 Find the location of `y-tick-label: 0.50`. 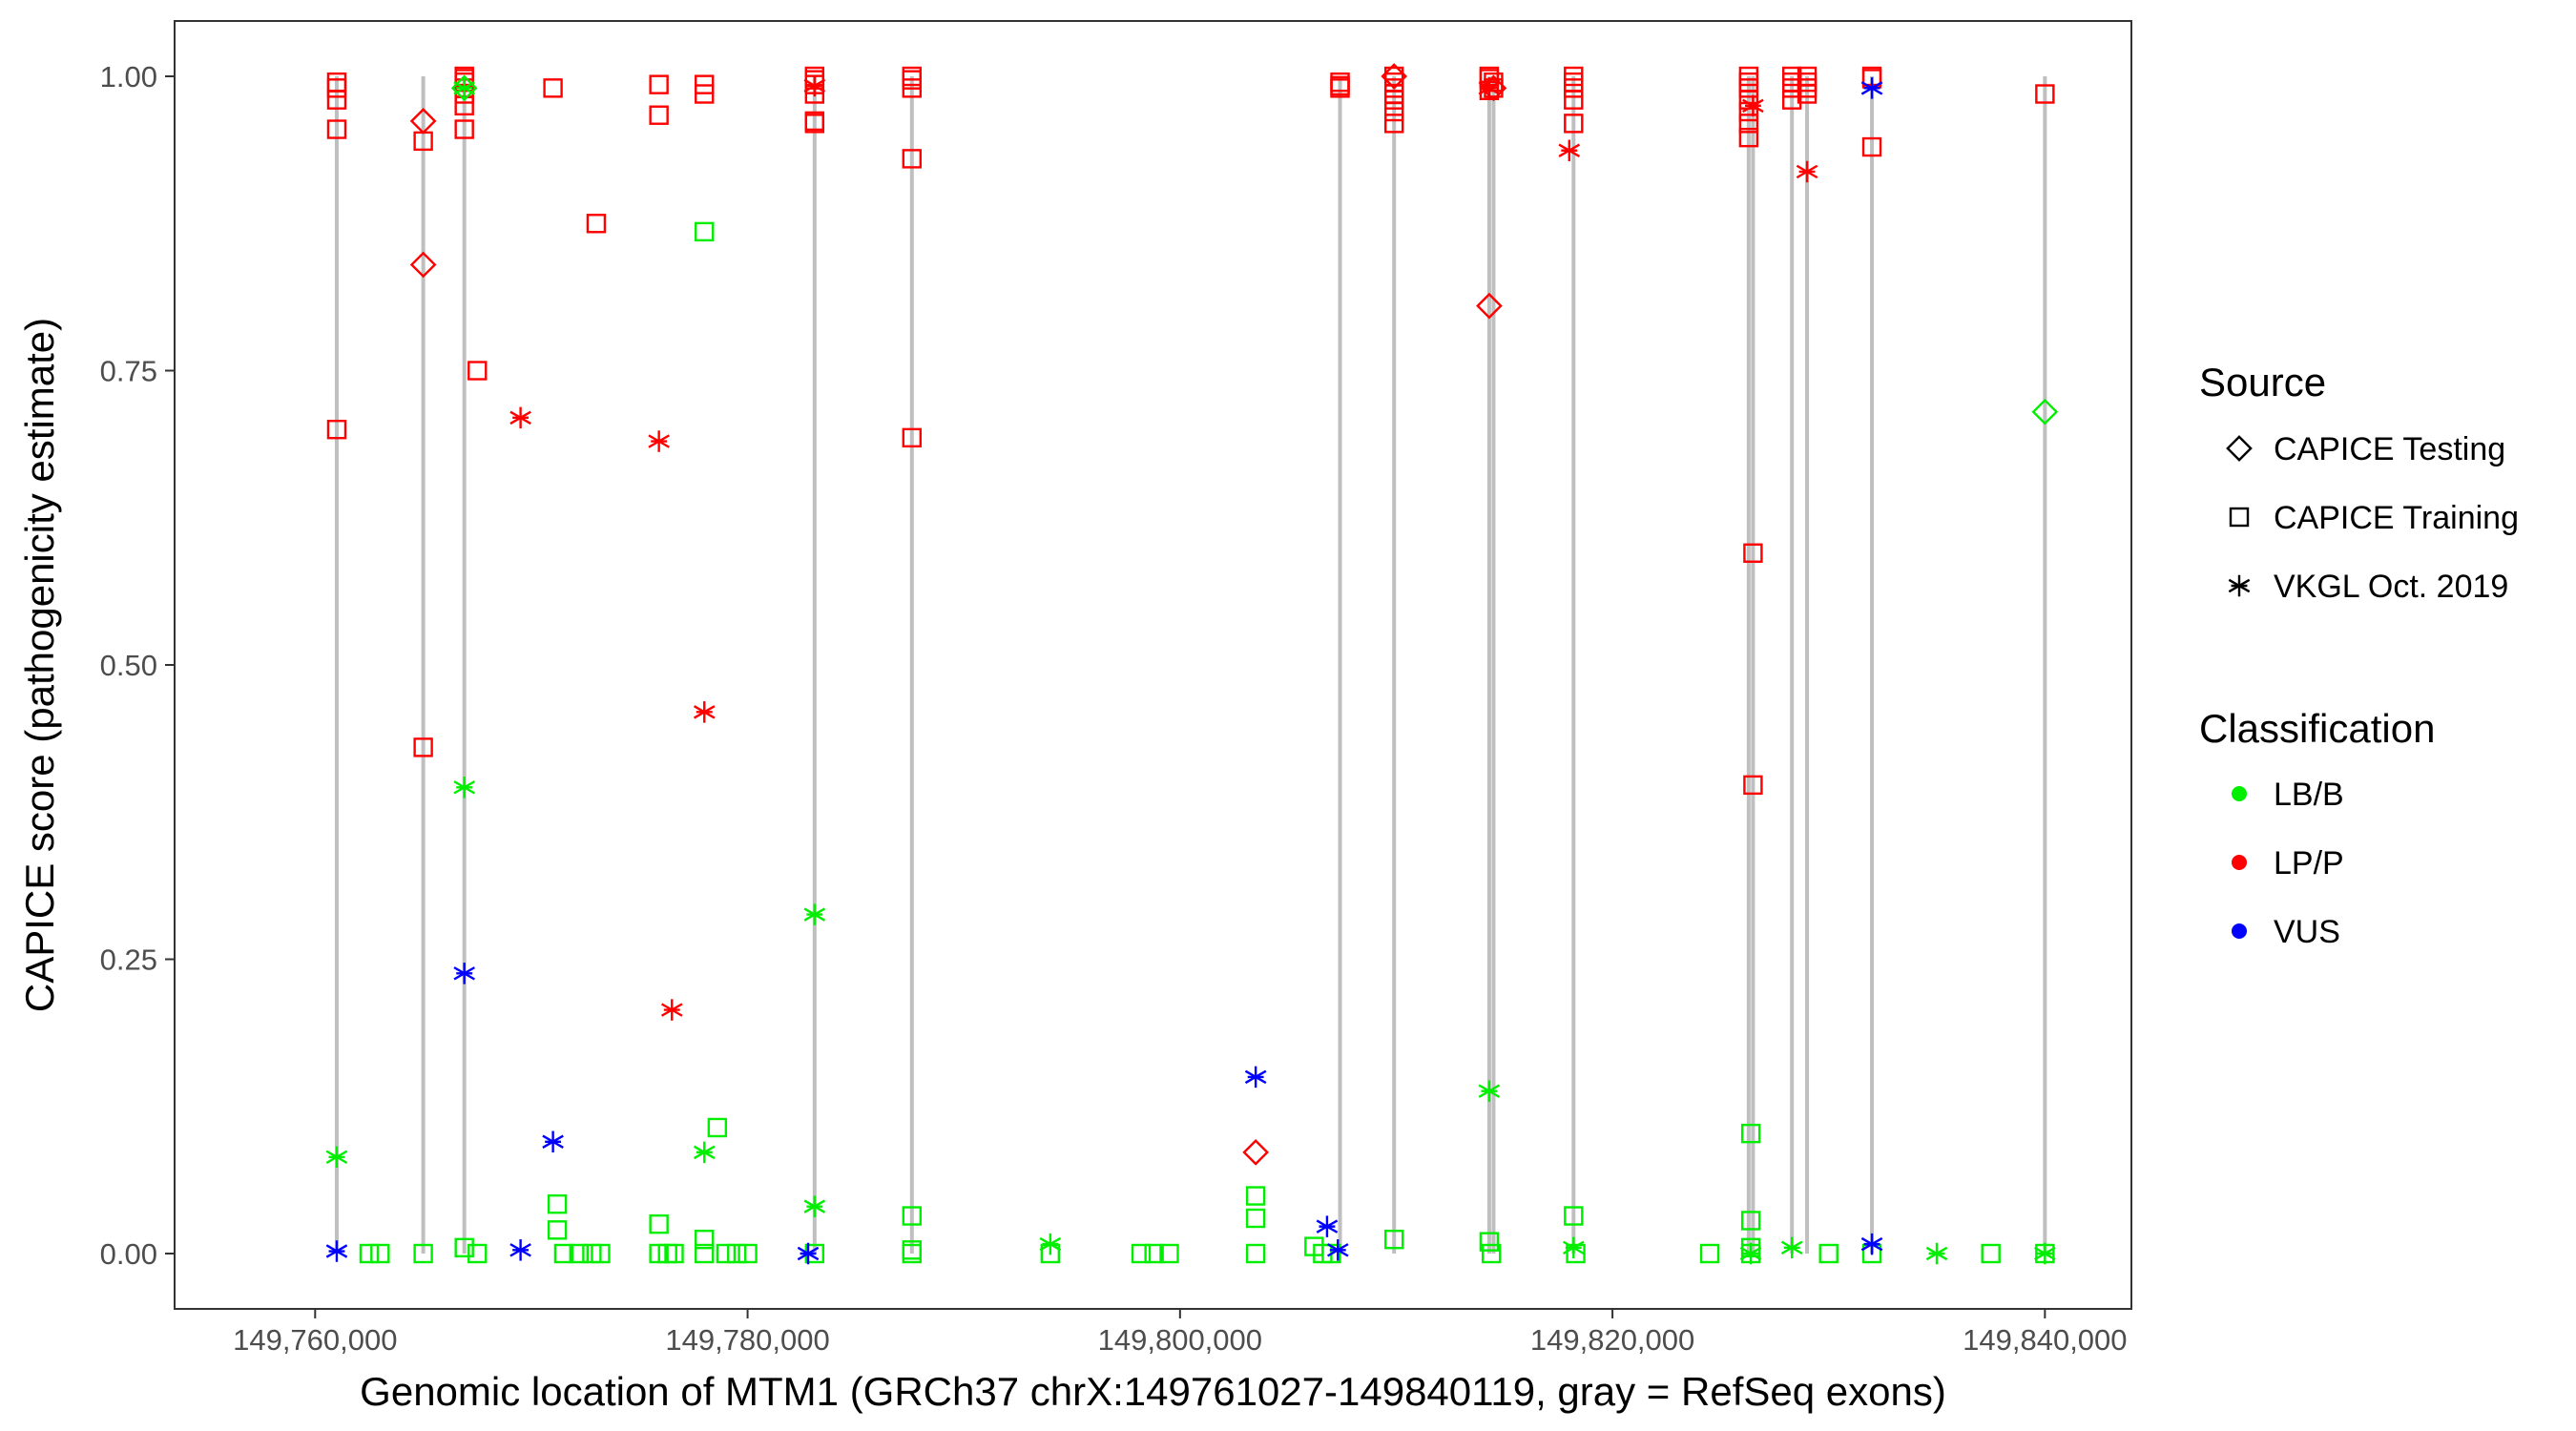

y-tick-label: 0.50 is located at coordinates (128, 665).